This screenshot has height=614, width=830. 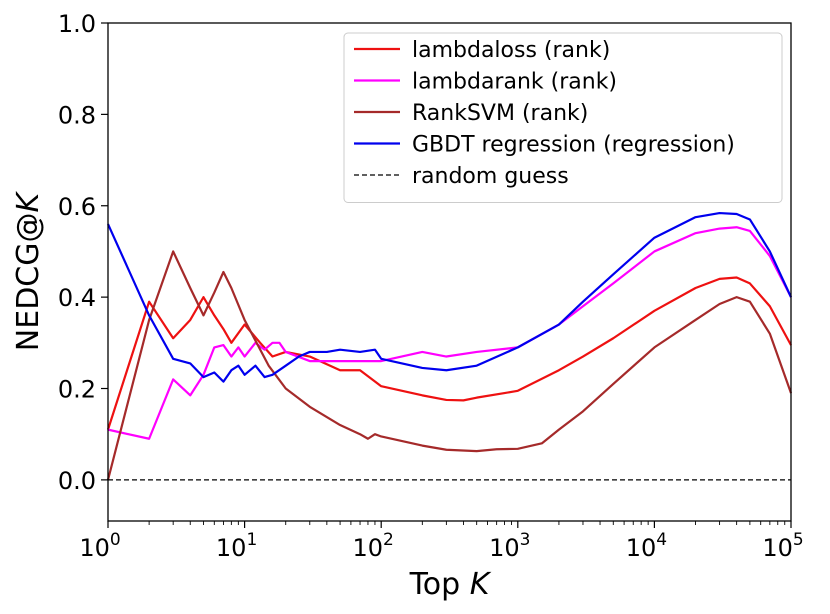 What do you see at coordinates (782, 546) in the screenshot?
I see `x-tick-label-5: 10⁵` at bounding box center [782, 546].